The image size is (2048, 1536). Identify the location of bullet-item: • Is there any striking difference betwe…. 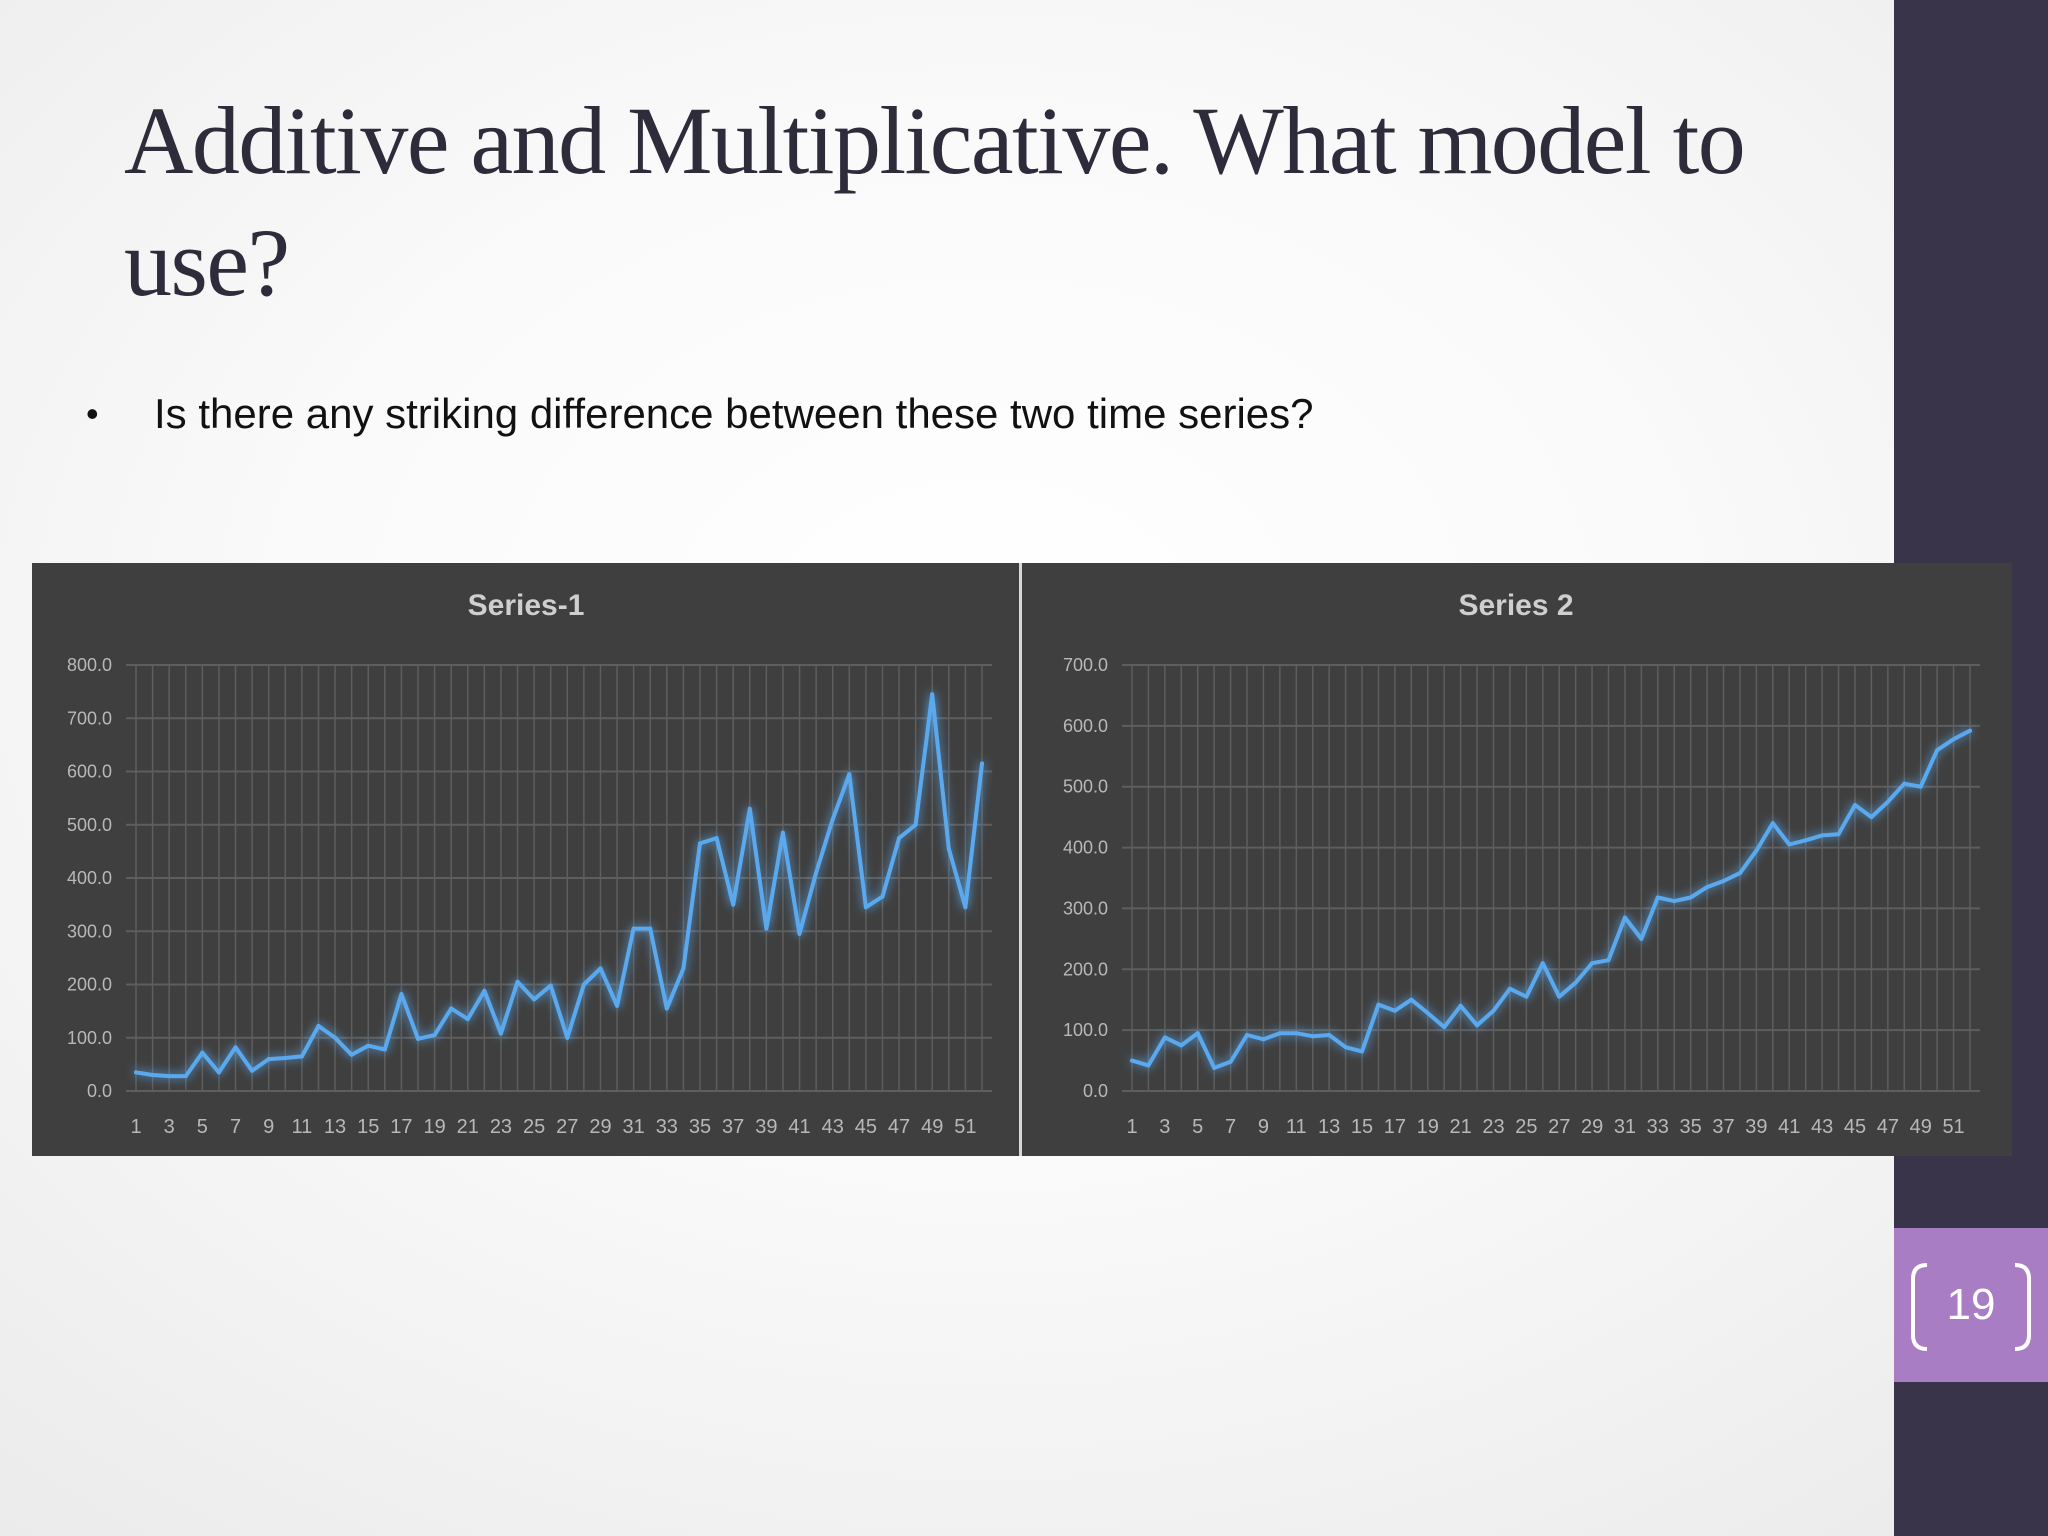
(976, 414).